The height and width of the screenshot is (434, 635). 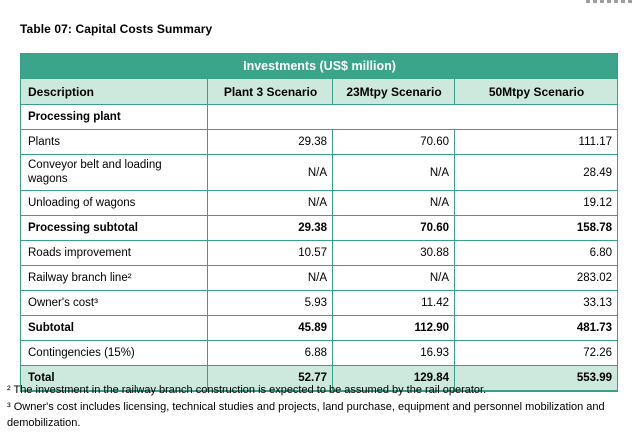 I want to click on cell-description: Roads improvement, so click(x=114, y=253).